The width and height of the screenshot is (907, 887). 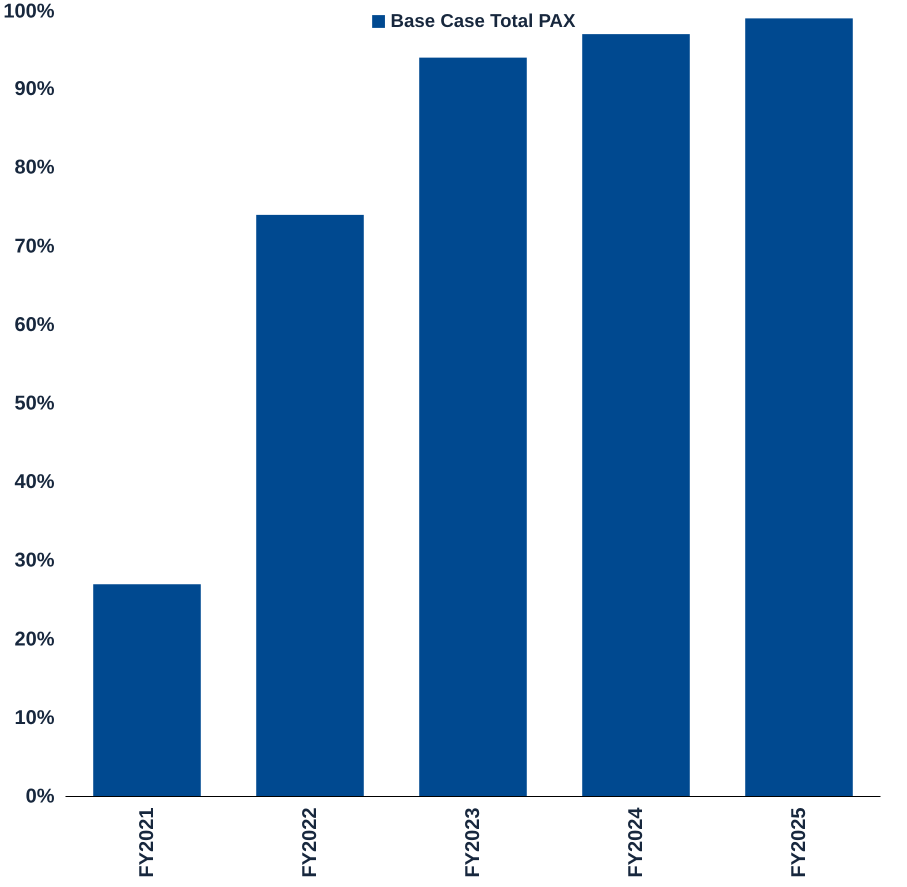 I want to click on legend-label: Base Case Total PAX, so click(x=483, y=21).